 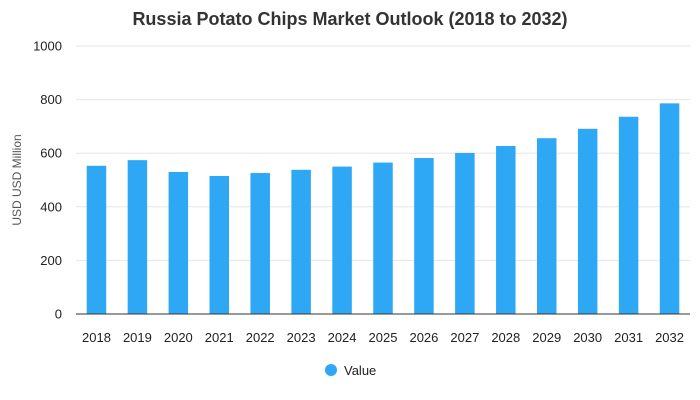 What do you see at coordinates (47, 180) in the screenshot?
I see `y-tick-labels: 0 200 400 600 800 1000` at bounding box center [47, 180].